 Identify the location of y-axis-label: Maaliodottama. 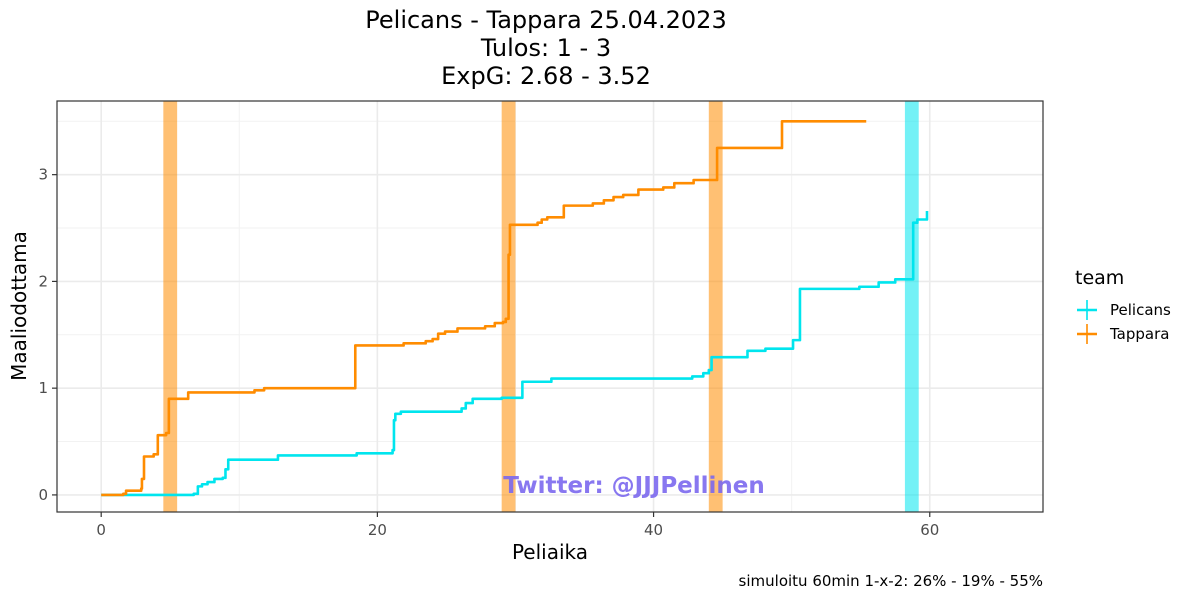
(19, 306).